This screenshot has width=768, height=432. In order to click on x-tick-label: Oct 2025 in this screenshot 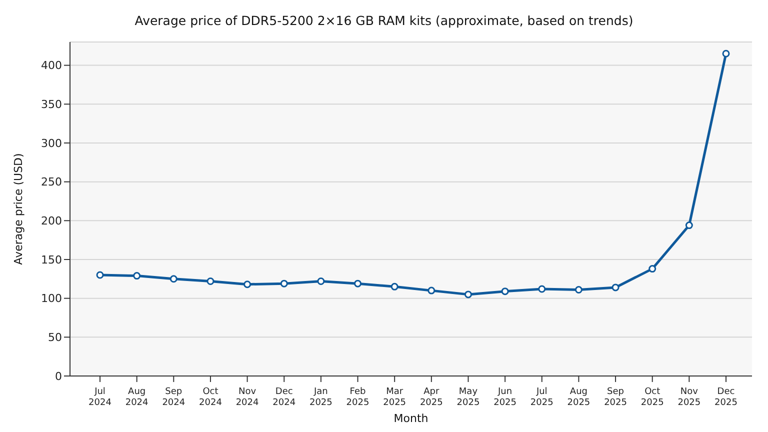, I will do `click(652, 397)`.